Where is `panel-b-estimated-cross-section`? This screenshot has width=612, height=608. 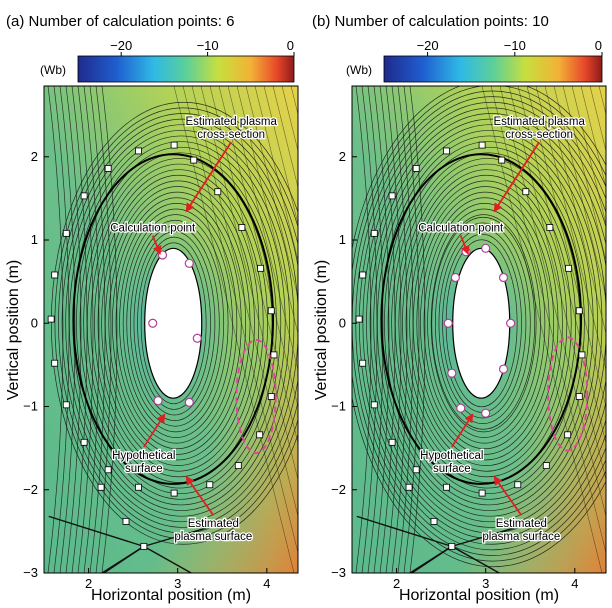
panel-b-estimated-cross-section is located at coordinates (568, 394).